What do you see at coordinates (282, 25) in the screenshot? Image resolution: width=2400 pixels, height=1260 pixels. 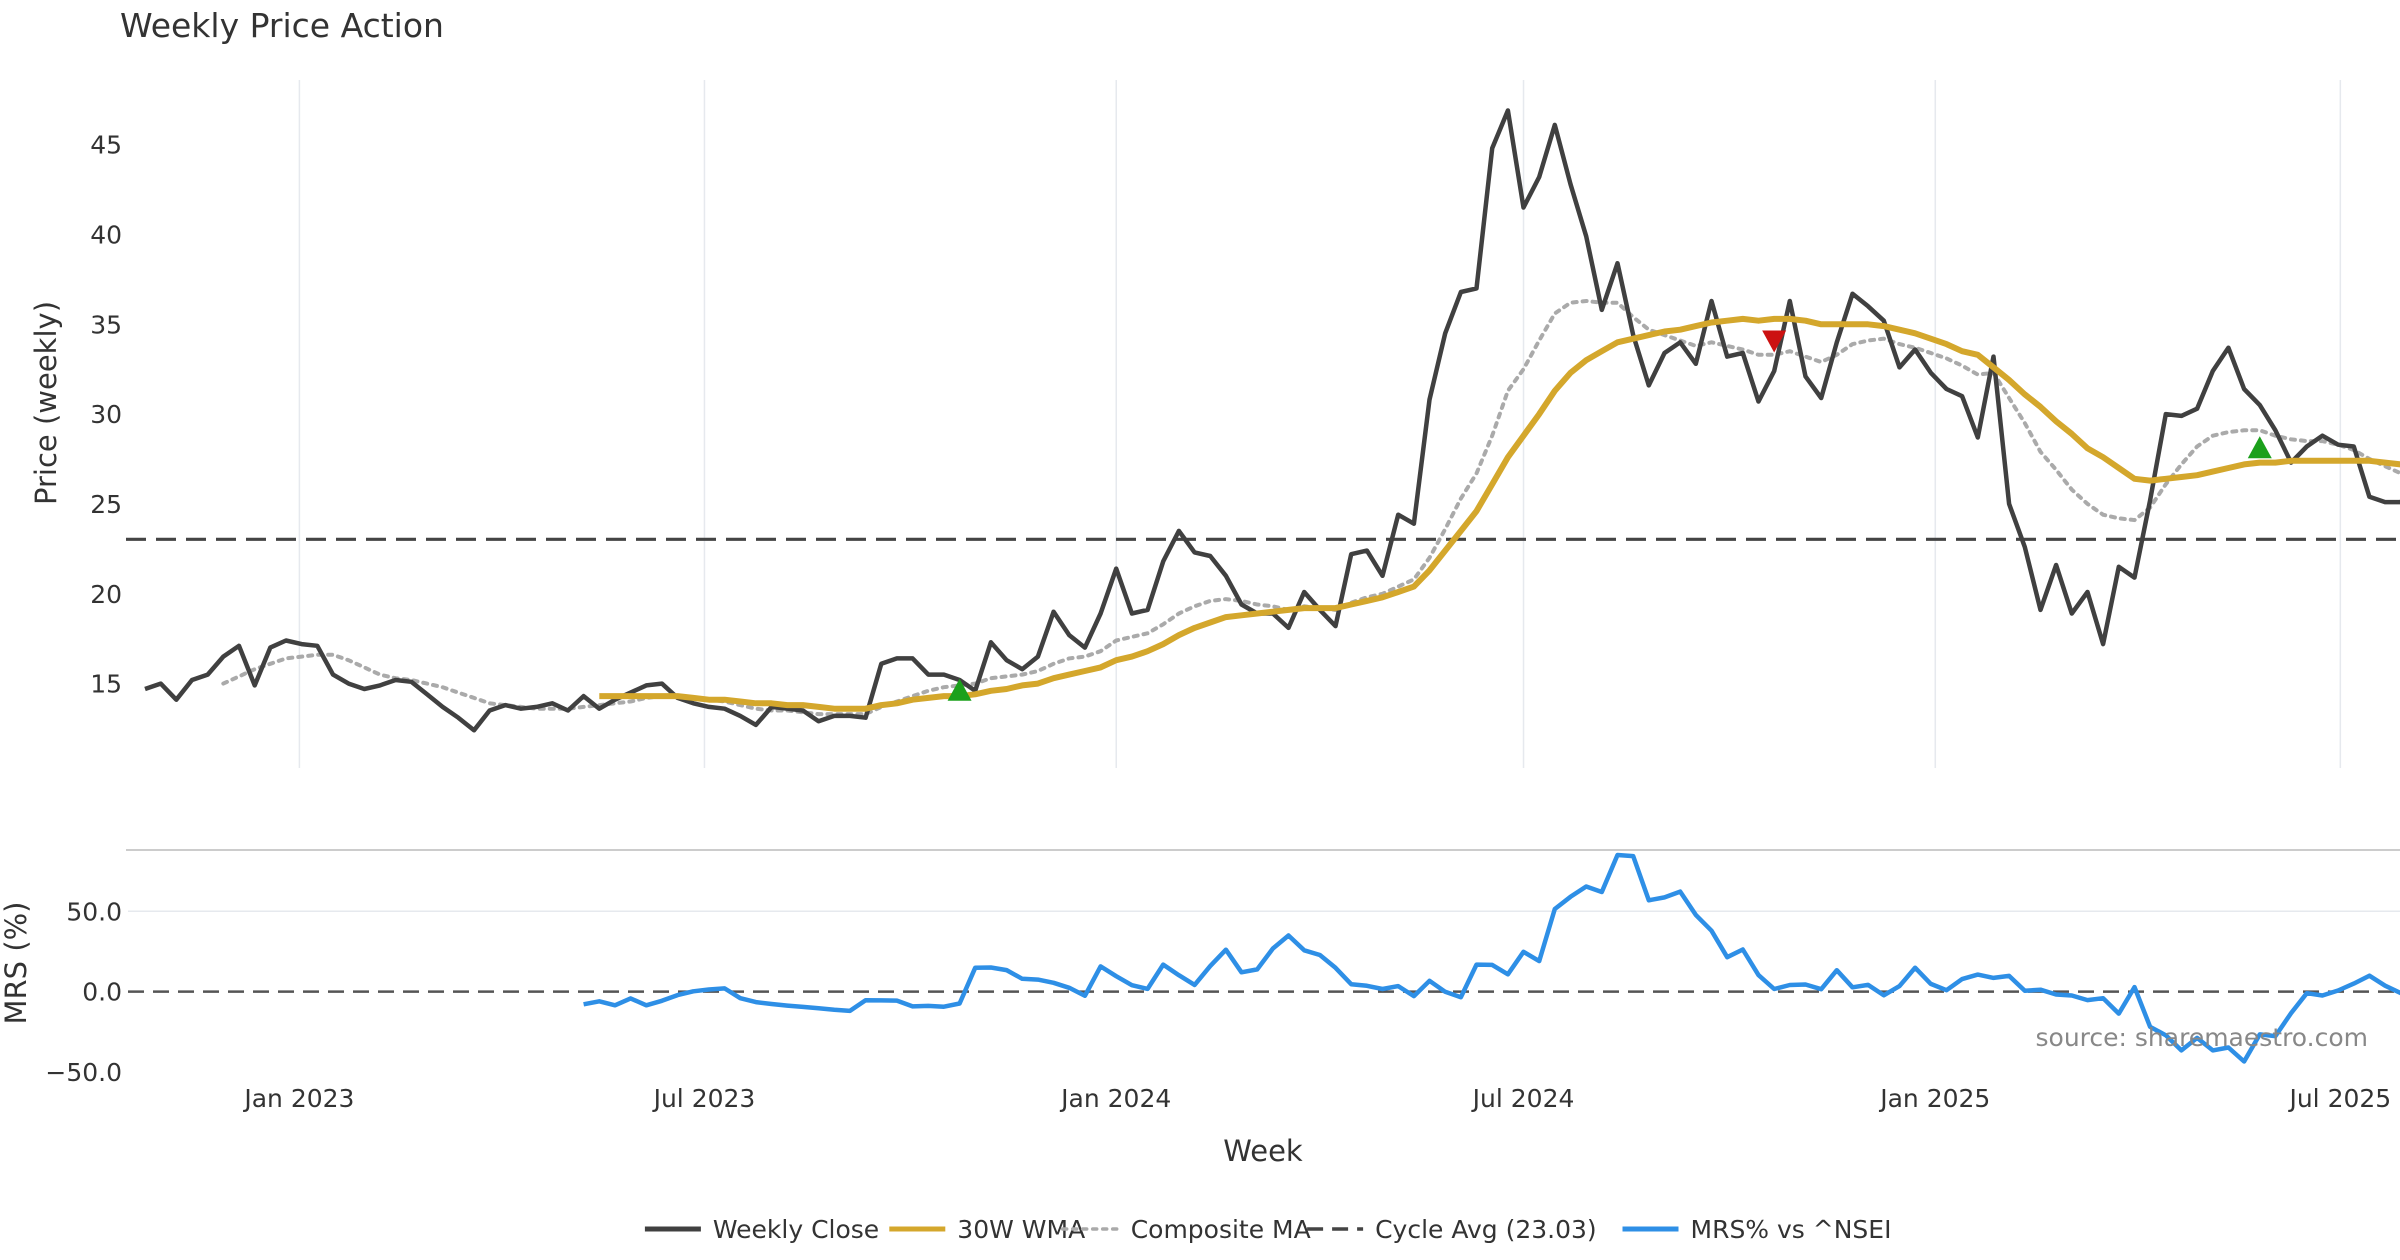 I see `chart-title: Weekly Price Action` at bounding box center [282, 25].